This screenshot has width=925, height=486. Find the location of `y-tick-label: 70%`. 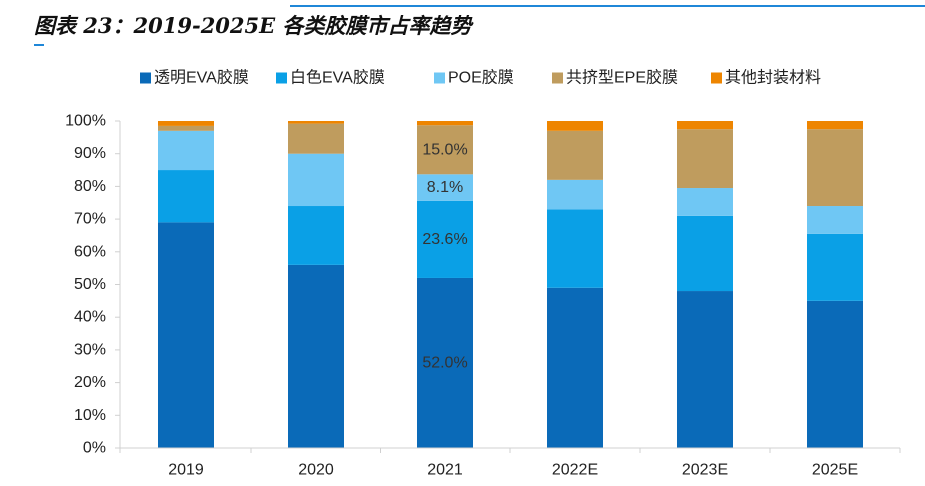

y-tick-label: 70% is located at coordinates (90, 219).